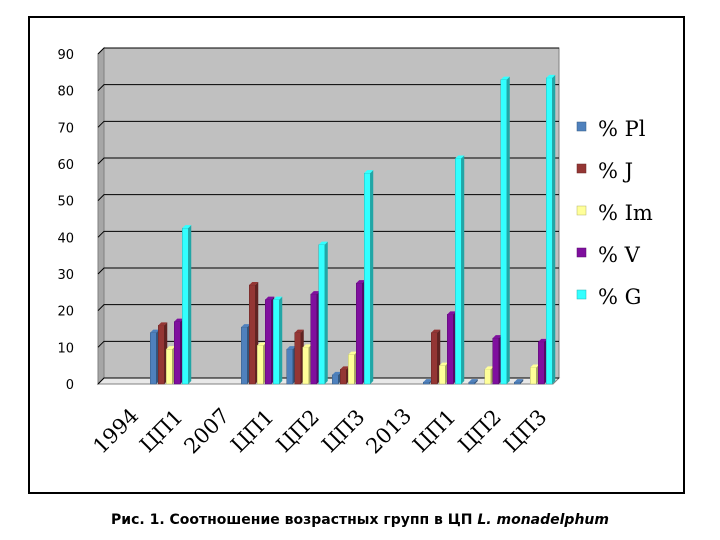 This screenshot has height=540, width=720. Describe the element at coordinates (619, 297) in the screenshot. I see `legend-label: % G` at that location.